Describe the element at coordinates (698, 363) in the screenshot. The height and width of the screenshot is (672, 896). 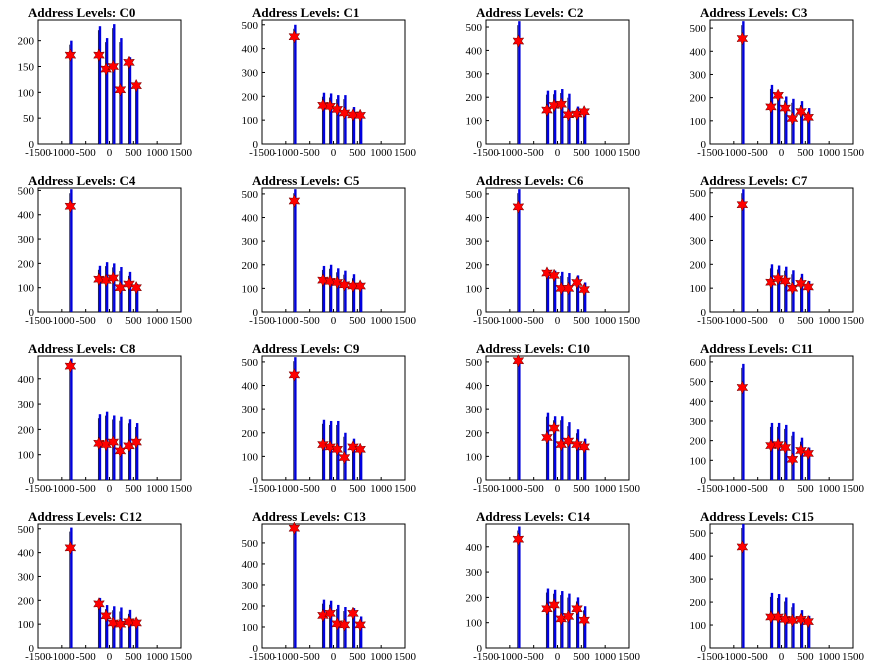
I see `y-tick-label: 600` at that location.